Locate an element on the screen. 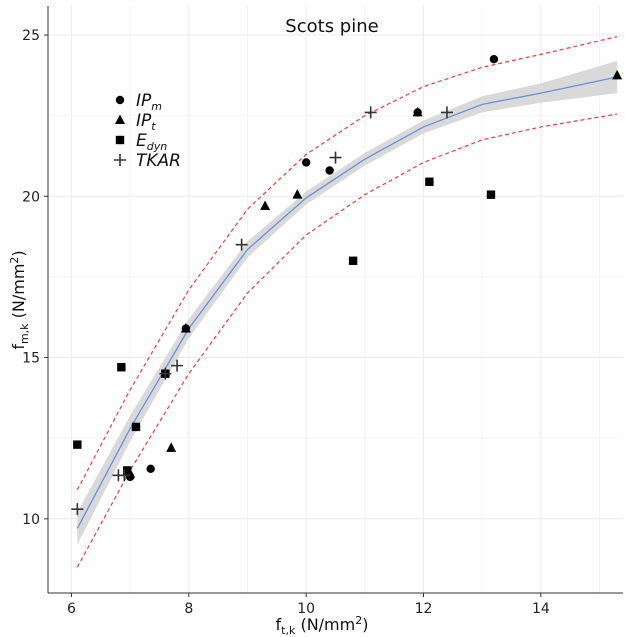  x-axis-title: ft,k (N/mm2) is located at coordinates (322, 625).